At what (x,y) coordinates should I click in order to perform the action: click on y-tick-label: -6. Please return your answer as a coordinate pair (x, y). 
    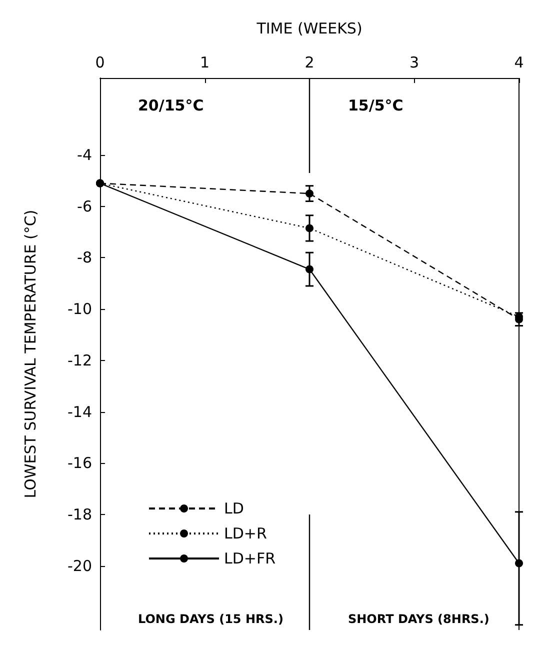
    Looking at the image, I should click on (84, 206).